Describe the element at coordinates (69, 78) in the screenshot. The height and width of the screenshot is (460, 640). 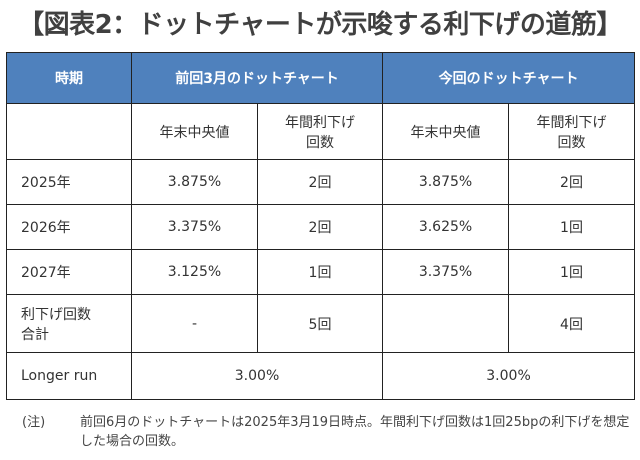
I see `header-period: 時期` at that location.